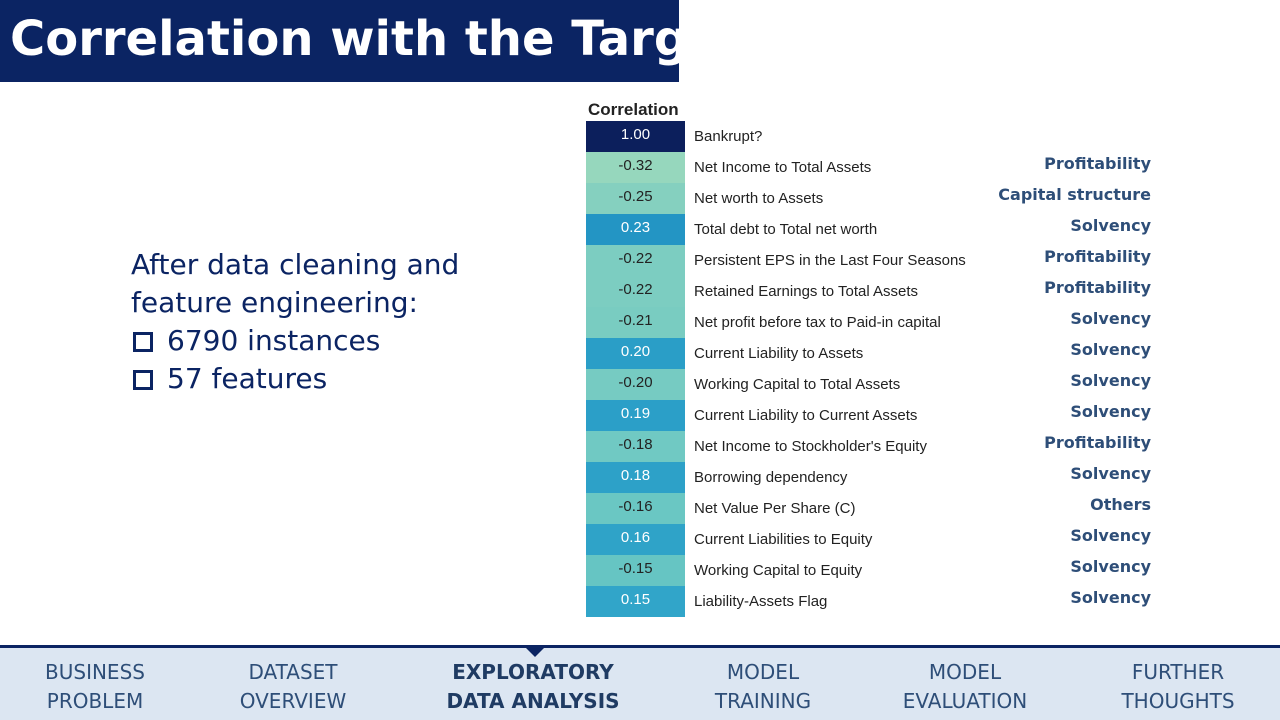 The width and height of the screenshot is (1280, 720). What do you see at coordinates (810, 446) in the screenshot?
I see `feature-label: Net Income to Stockholder's Equity` at bounding box center [810, 446].